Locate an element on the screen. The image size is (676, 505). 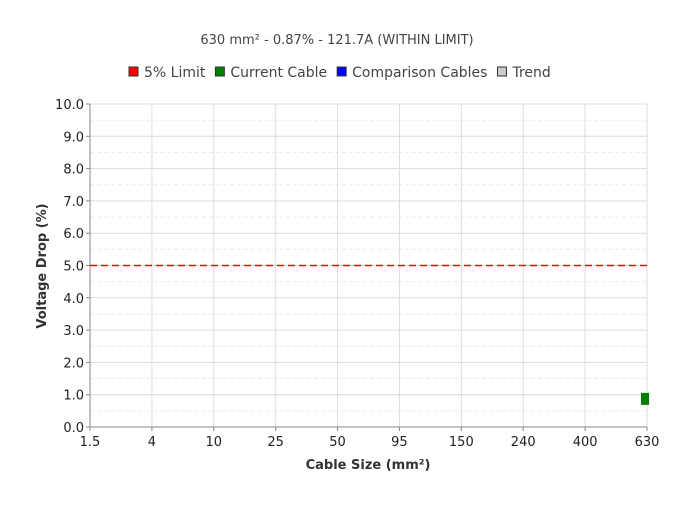
legend-item: Comparison Cables is located at coordinates (411, 73).